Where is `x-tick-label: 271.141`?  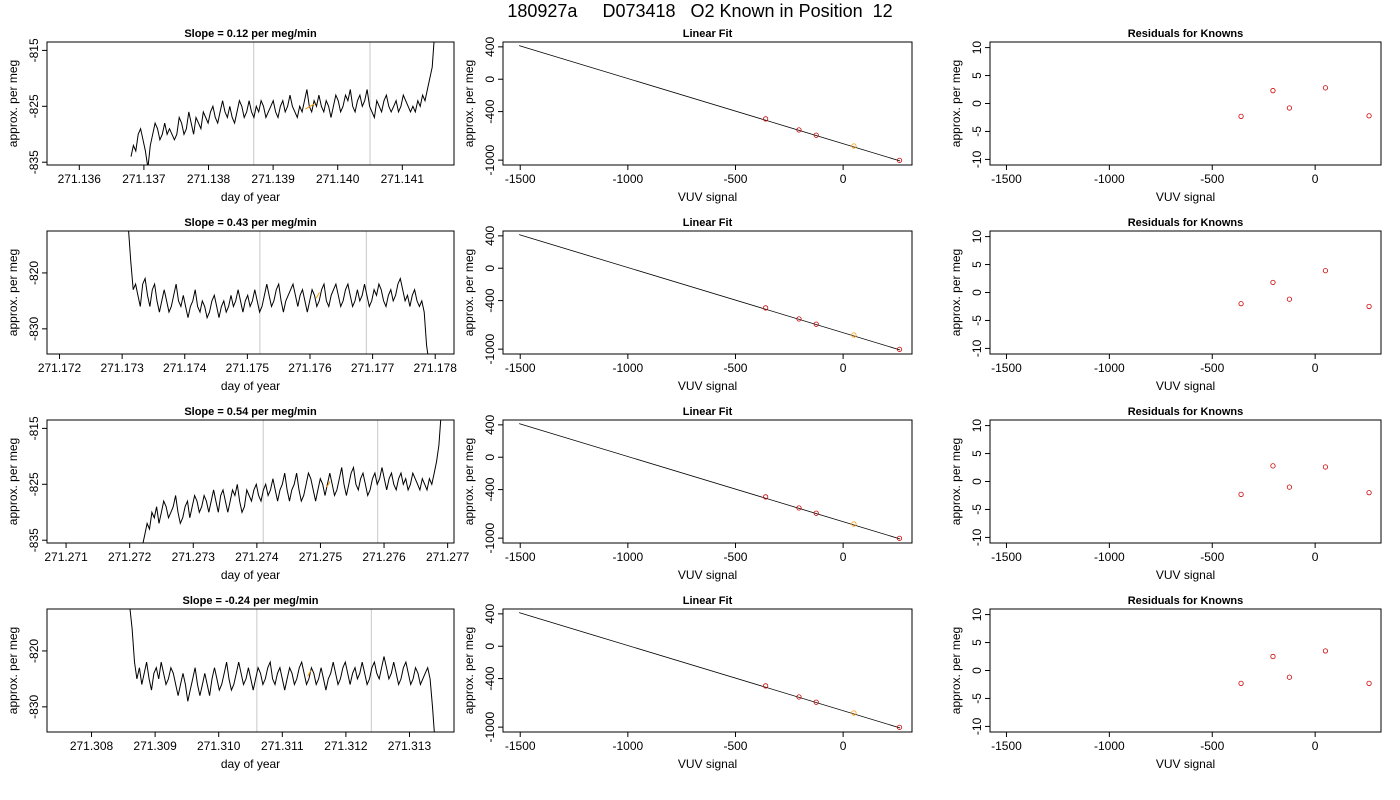 x-tick-label: 271.141 is located at coordinates (403, 179).